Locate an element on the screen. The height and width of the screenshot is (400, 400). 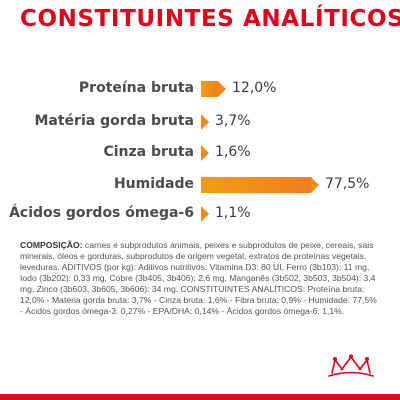
nutrient-row: Proteína bruta 12,0% is located at coordinates (200, 88).